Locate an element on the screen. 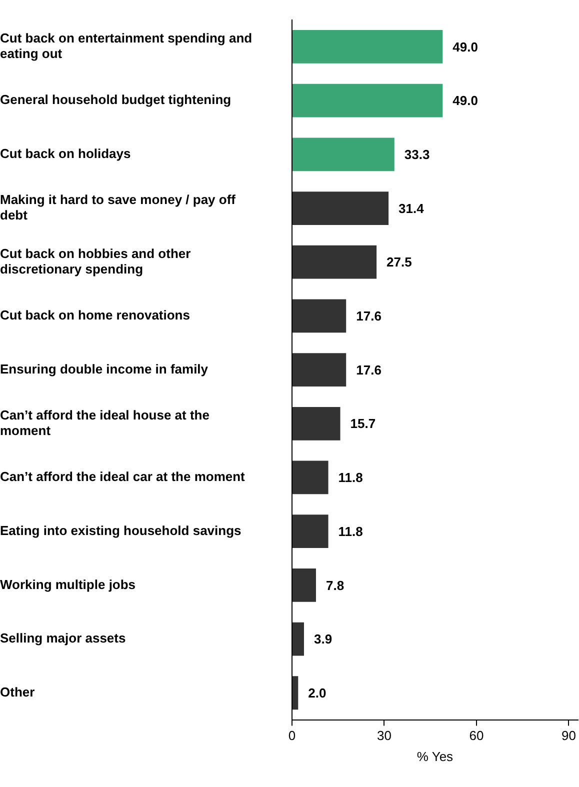 Image resolution: width=579 pixels, height=787 pixels. y-tick-label: Making it hard to save money / pay off debt is located at coordinates (118, 207).